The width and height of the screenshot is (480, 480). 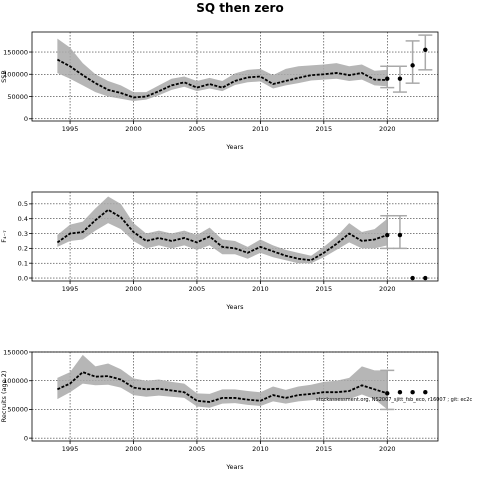 What do you see at coordinates (23, 219) in the screenshot?
I see `y-tick-label: 0.4` at bounding box center [23, 219].